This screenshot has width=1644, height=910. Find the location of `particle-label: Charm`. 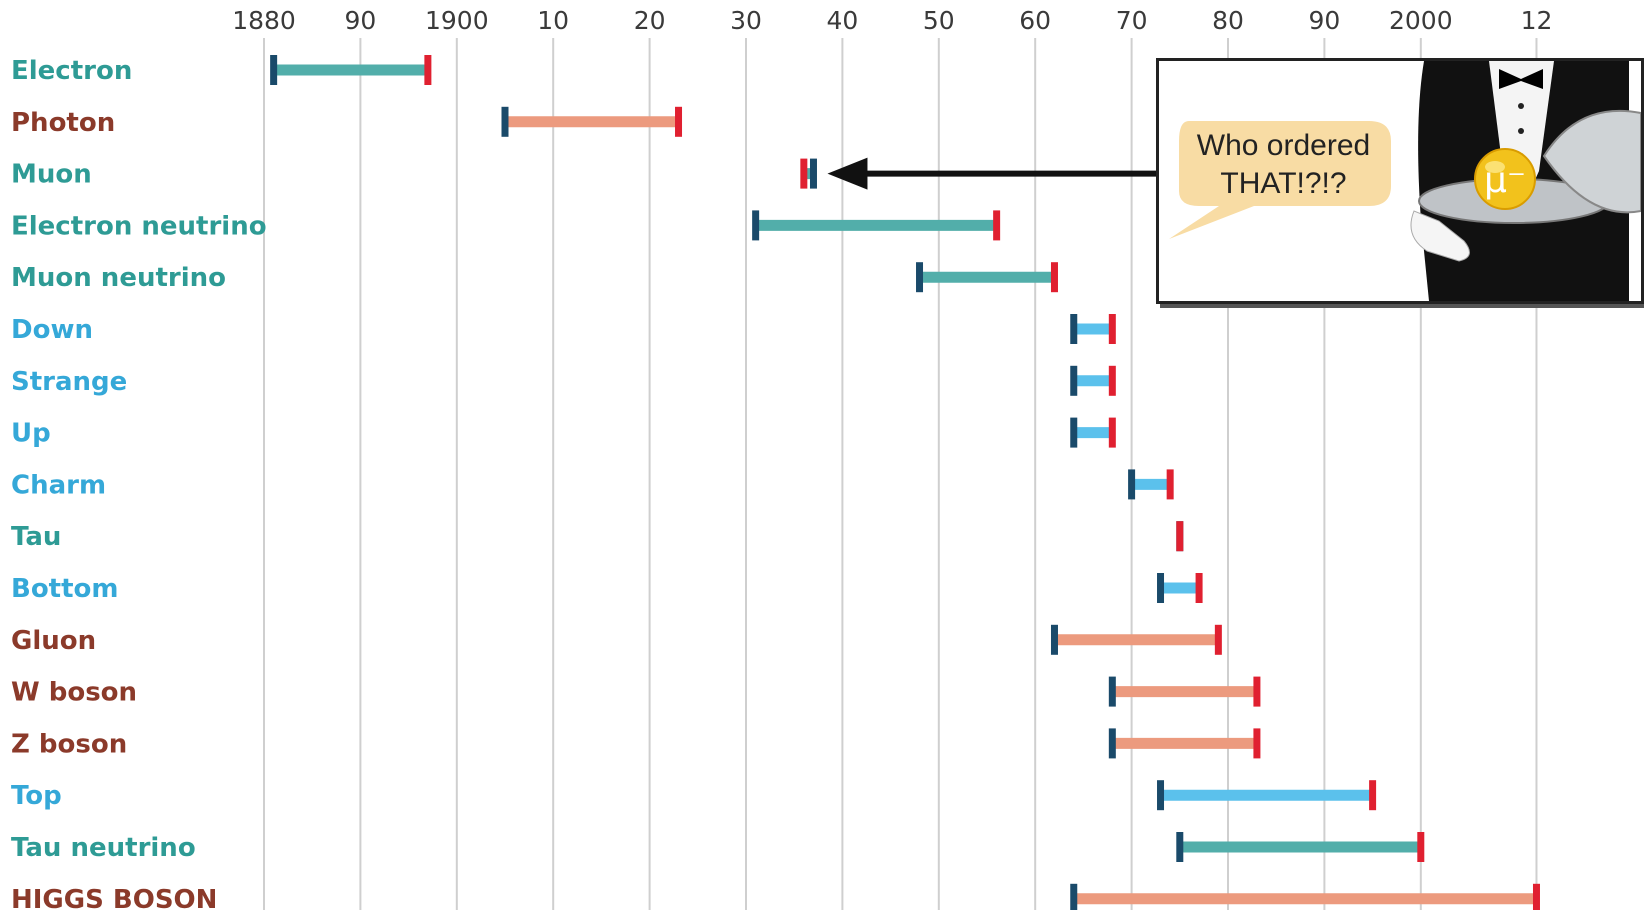

particle-label: Charm is located at coordinates (58, 485).